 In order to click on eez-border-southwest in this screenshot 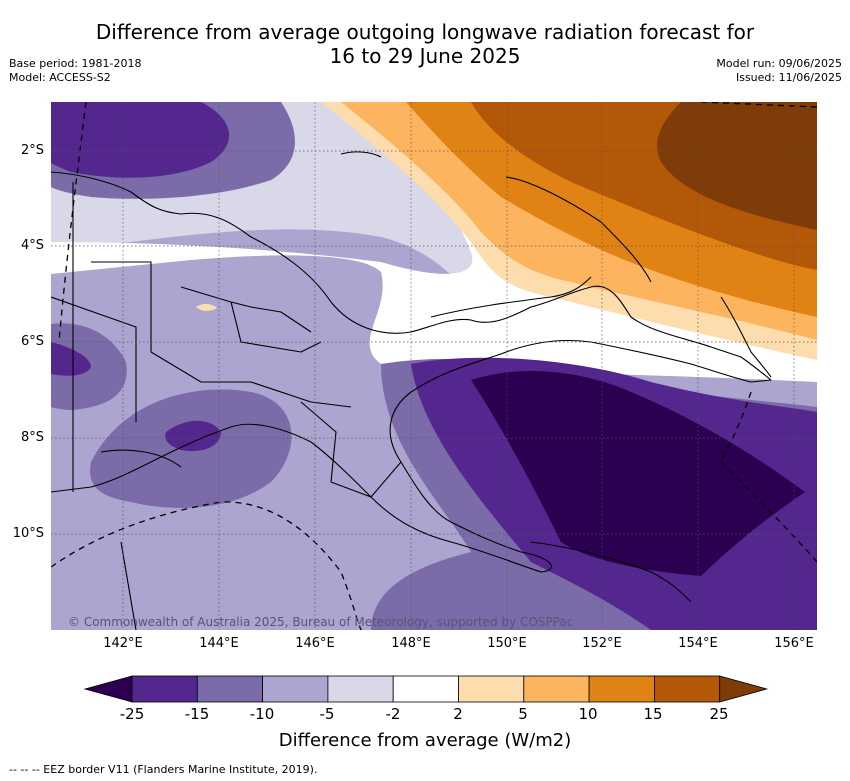, I will do `click(206, 565)`.